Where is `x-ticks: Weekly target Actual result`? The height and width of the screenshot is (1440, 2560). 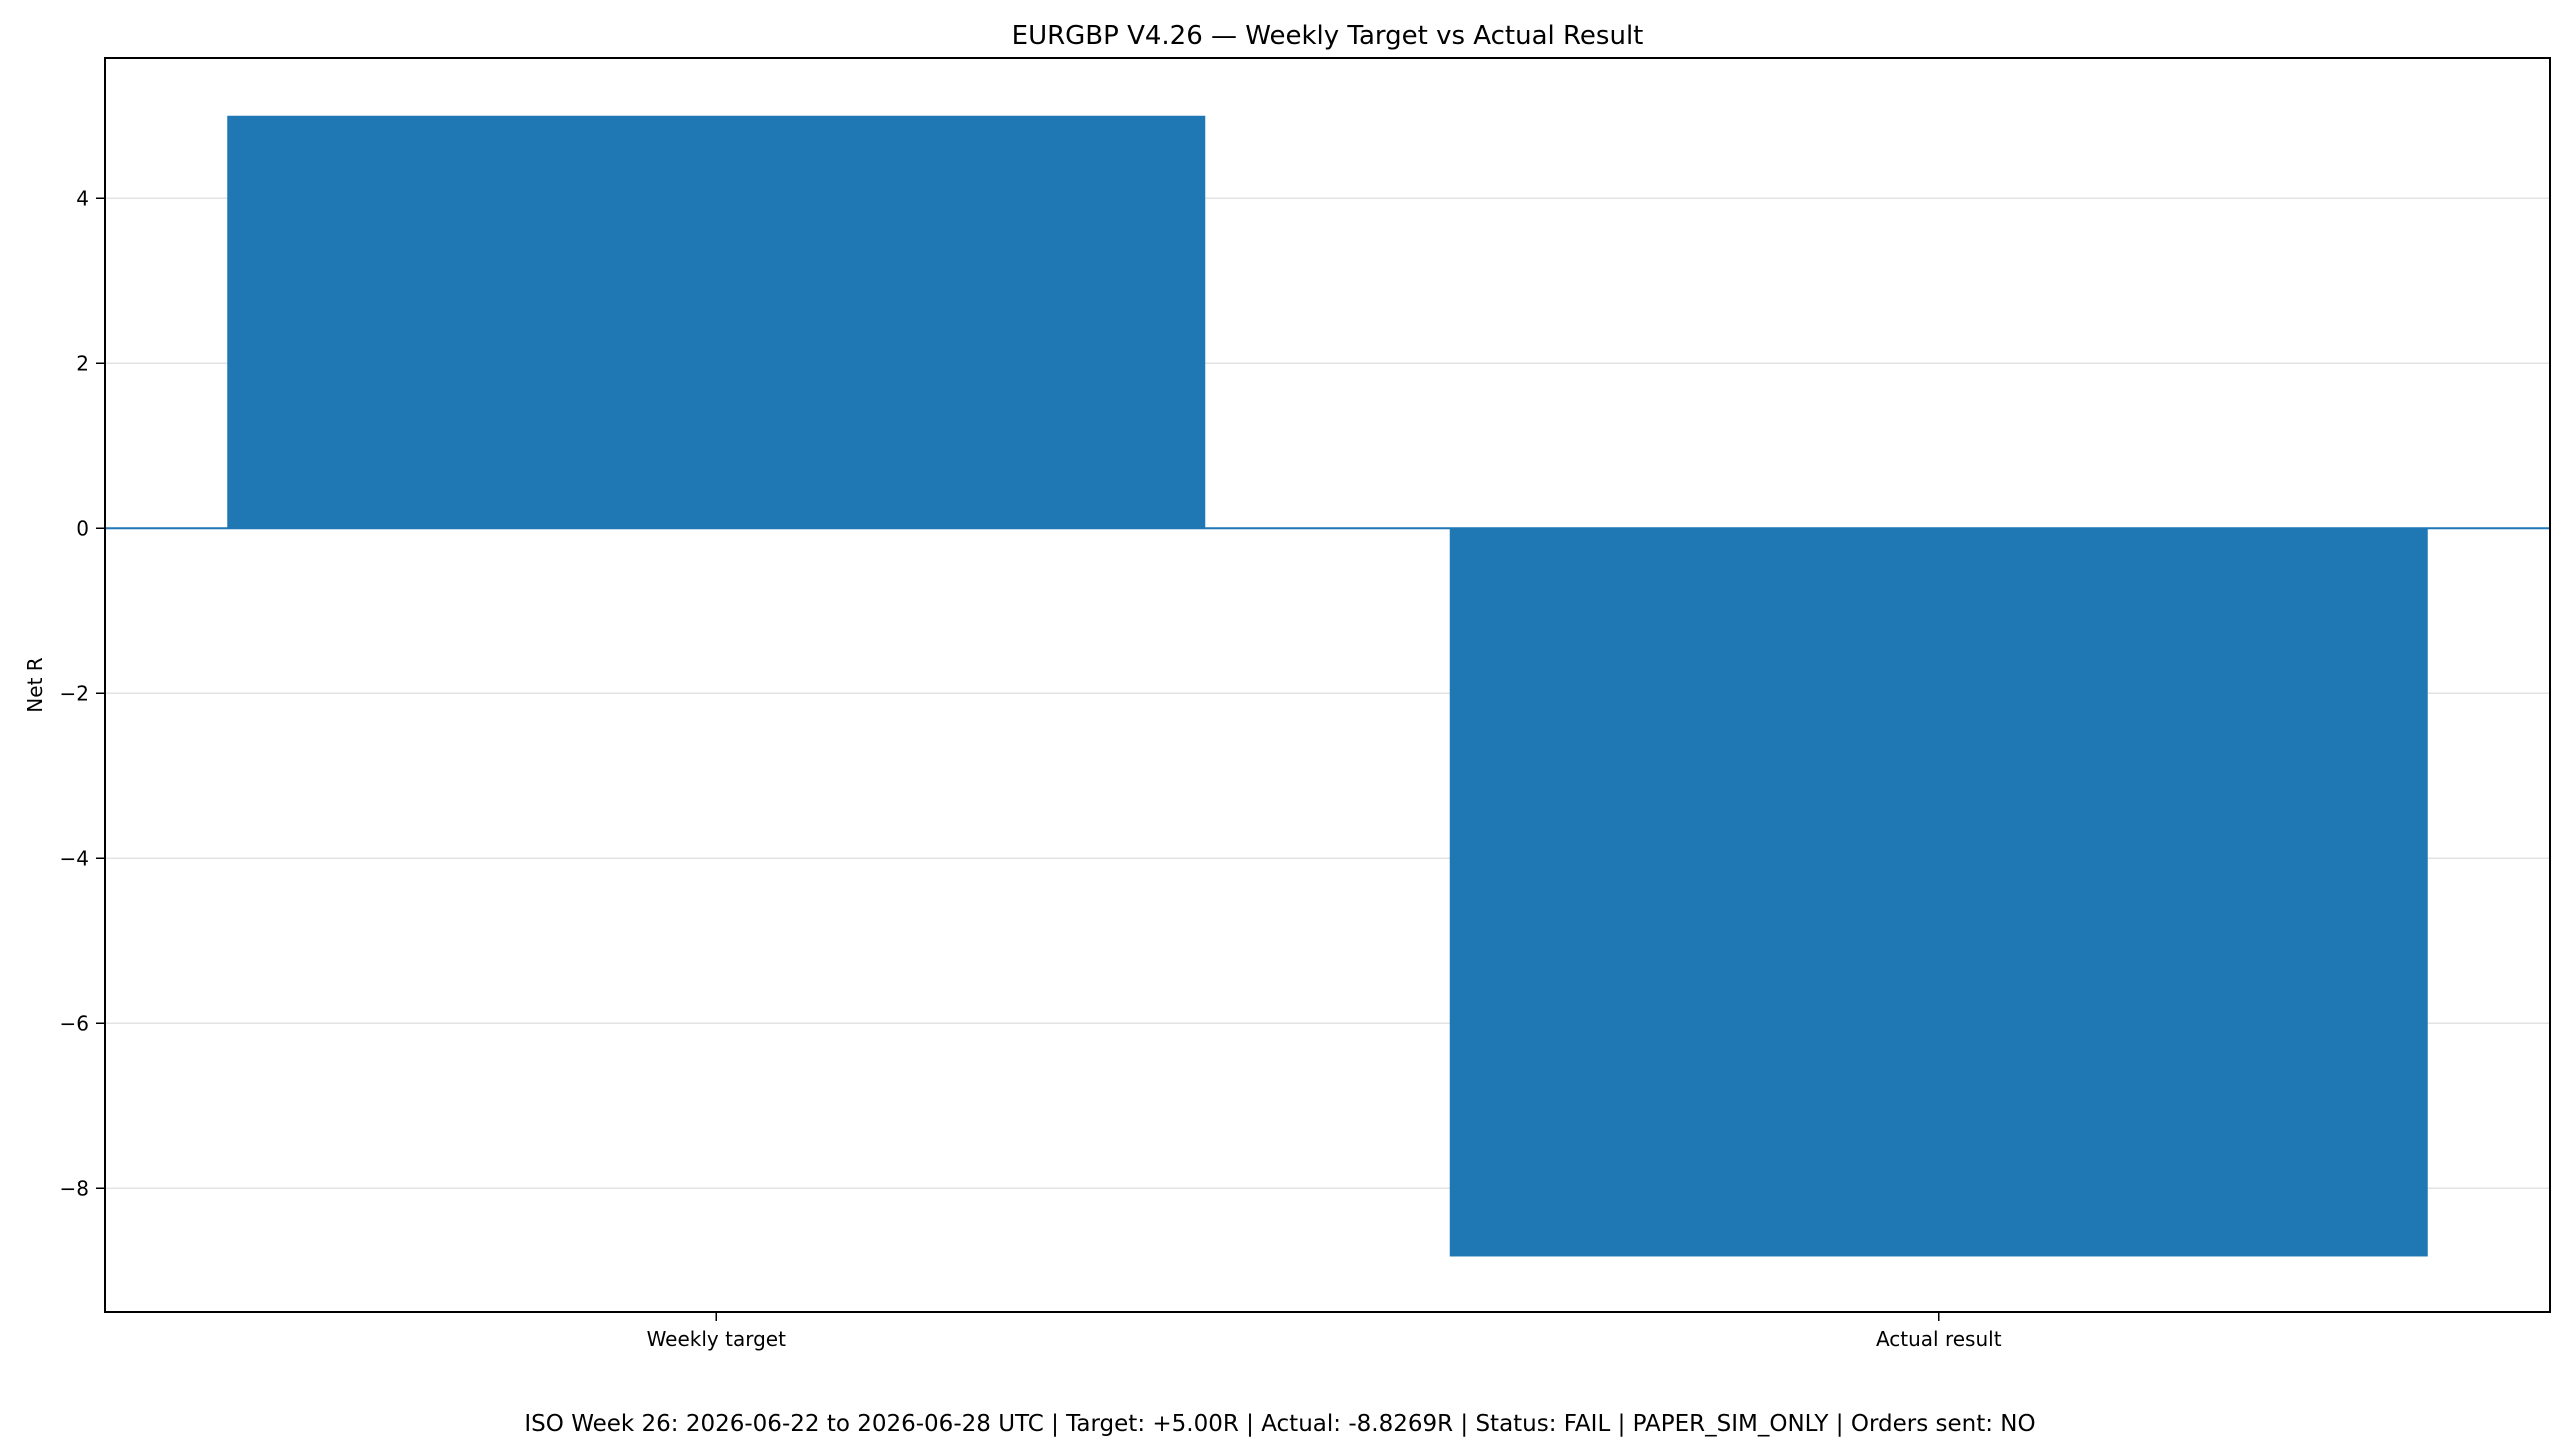 x-ticks: Weekly target Actual result is located at coordinates (1324, 1331).